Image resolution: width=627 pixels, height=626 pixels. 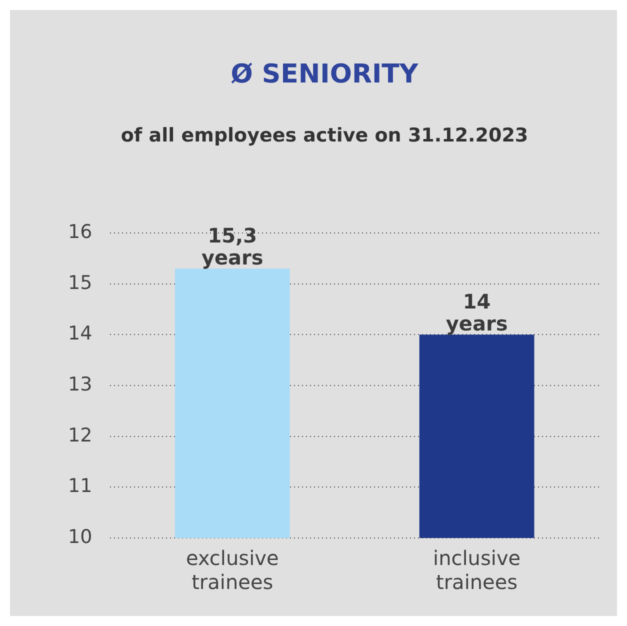 What do you see at coordinates (80, 333) in the screenshot?
I see `y-tick-label: 14` at bounding box center [80, 333].